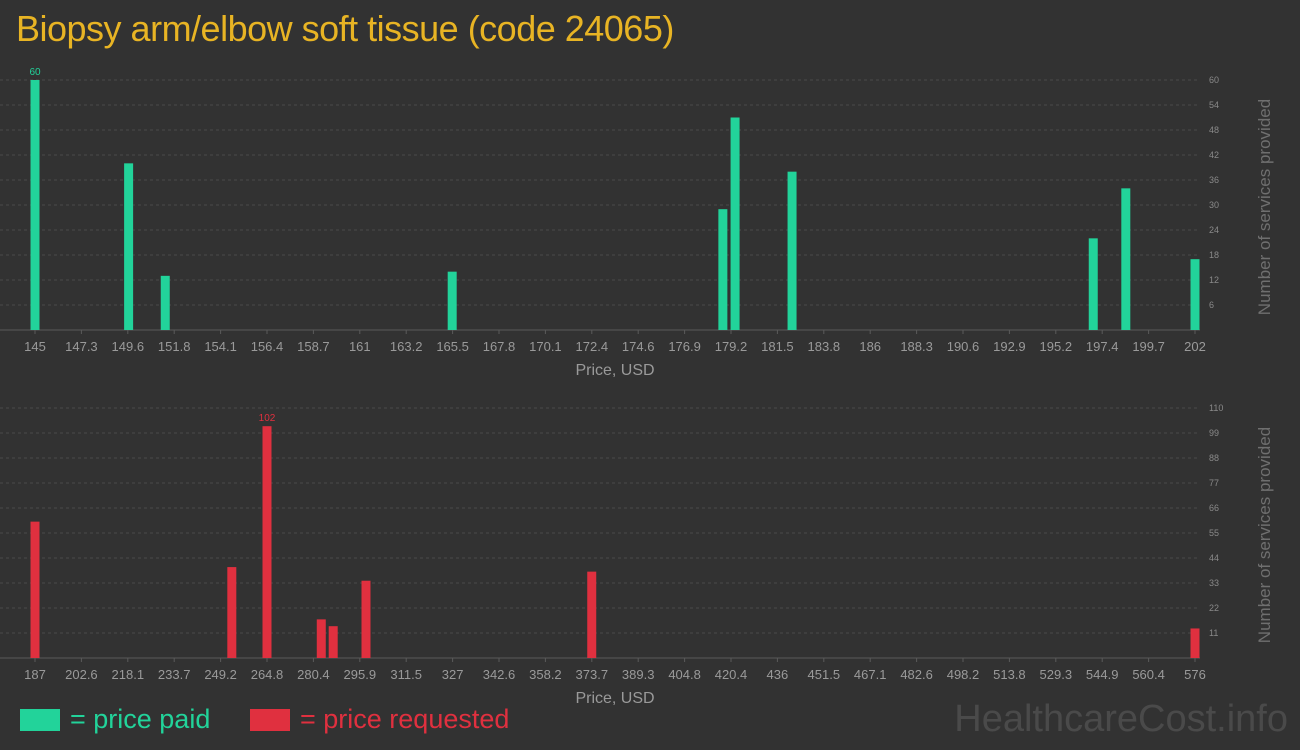  What do you see at coordinates (777, 346) in the screenshot?
I see `paid-x-tick-label: 181.5` at bounding box center [777, 346].